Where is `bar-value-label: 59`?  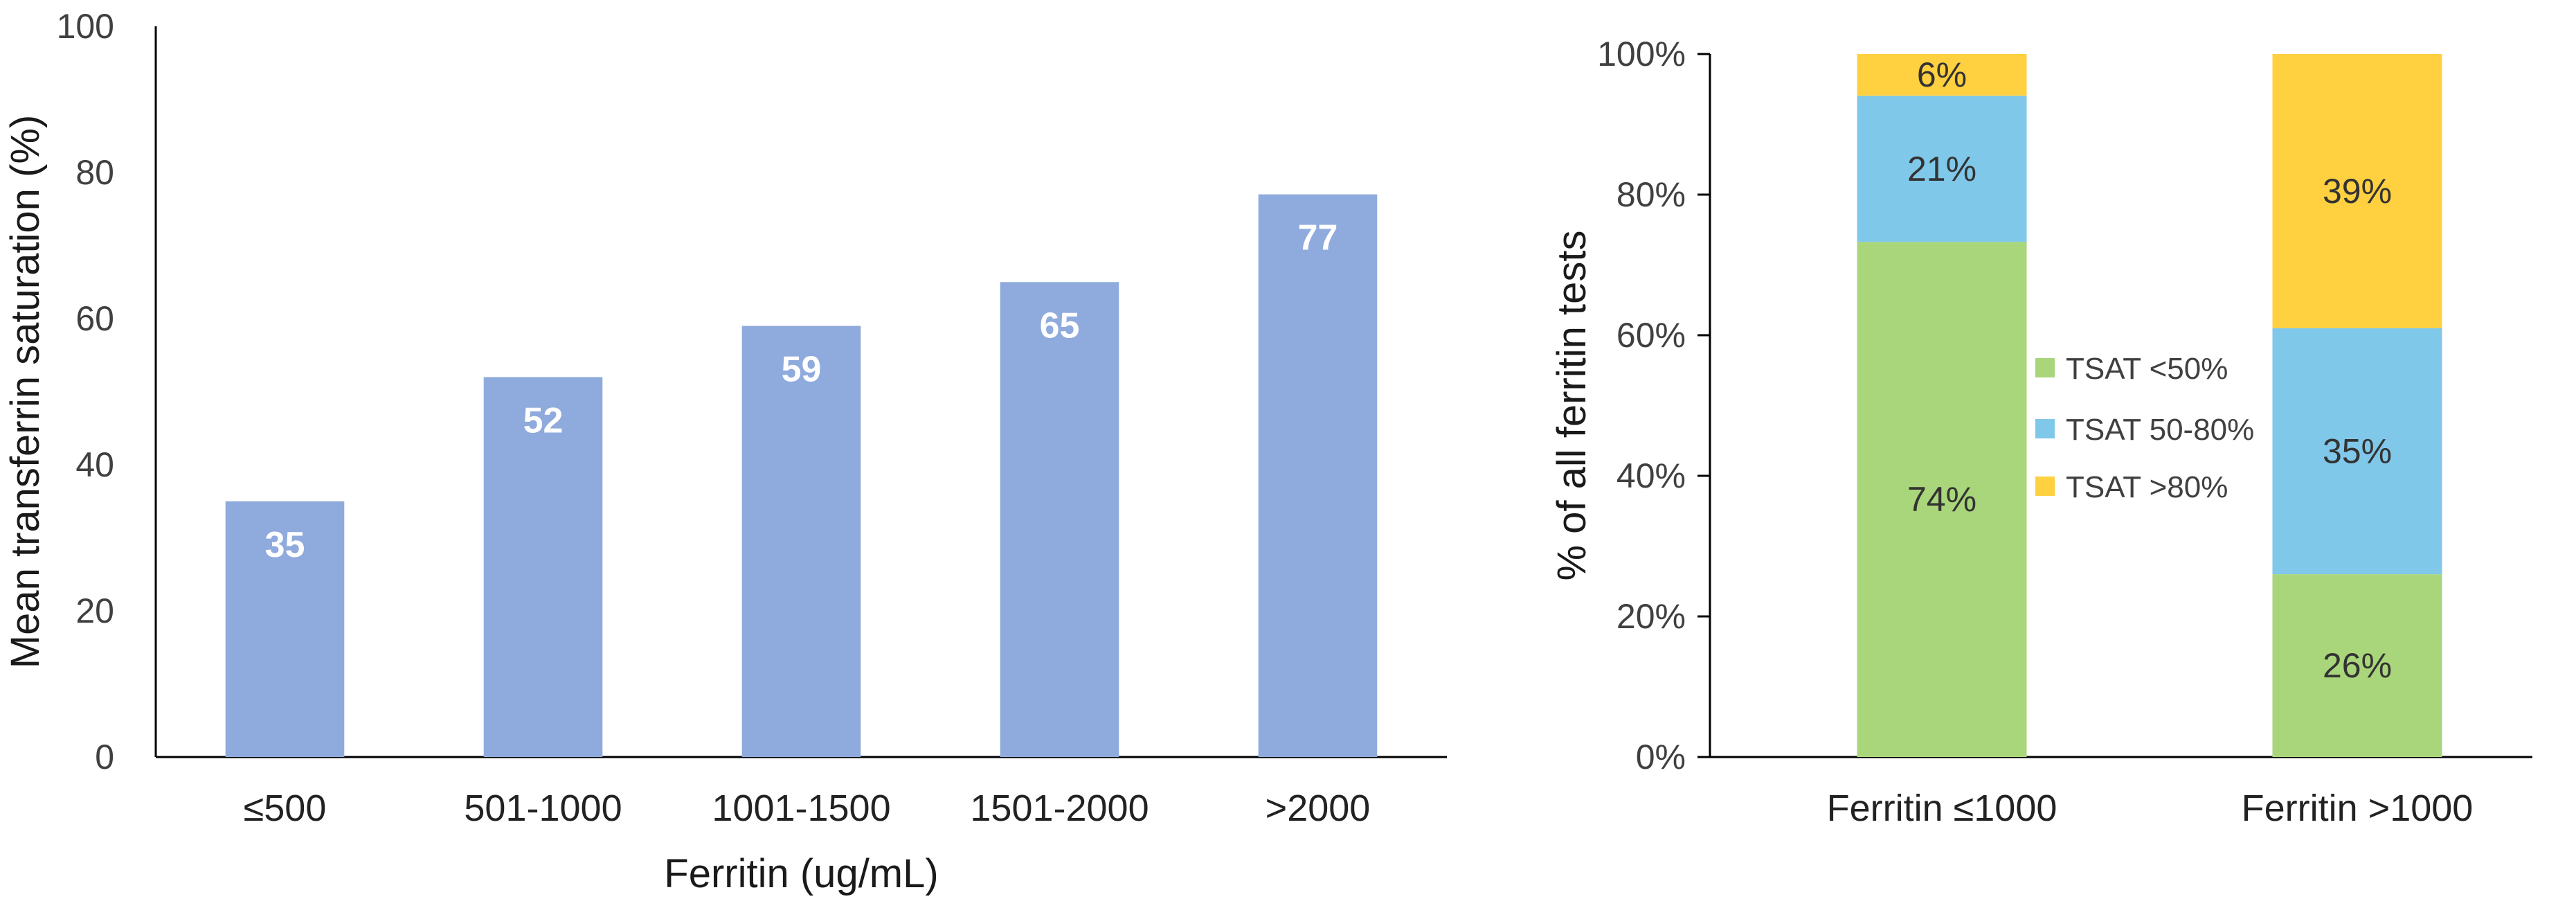 bar-value-label: 59 is located at coordinates (802, 370).